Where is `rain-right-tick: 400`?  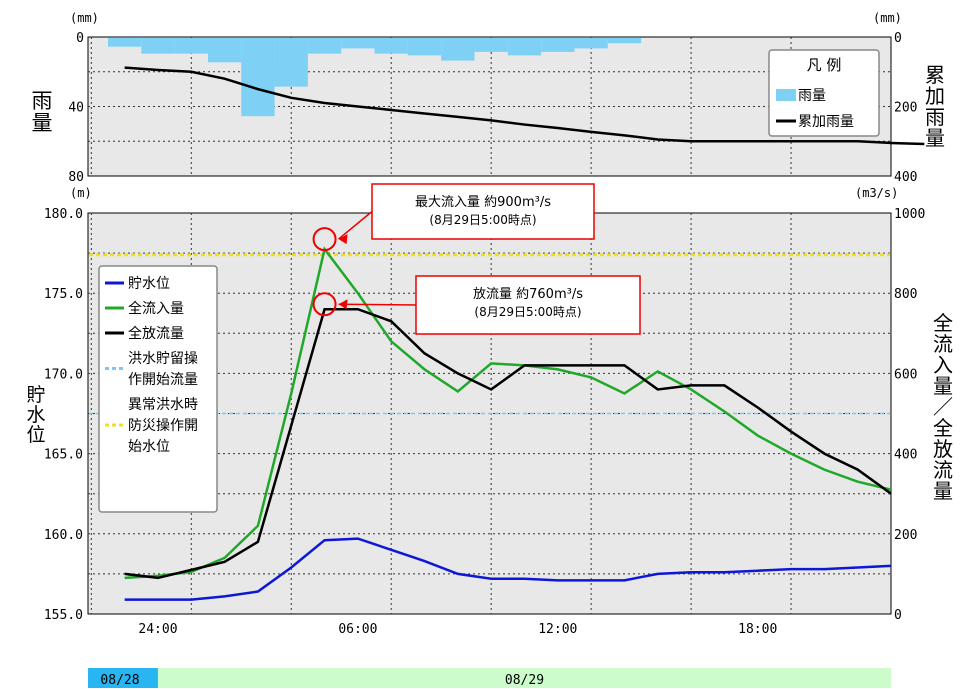 rain-right-tick: 400 is located at coordinates (905, 177).